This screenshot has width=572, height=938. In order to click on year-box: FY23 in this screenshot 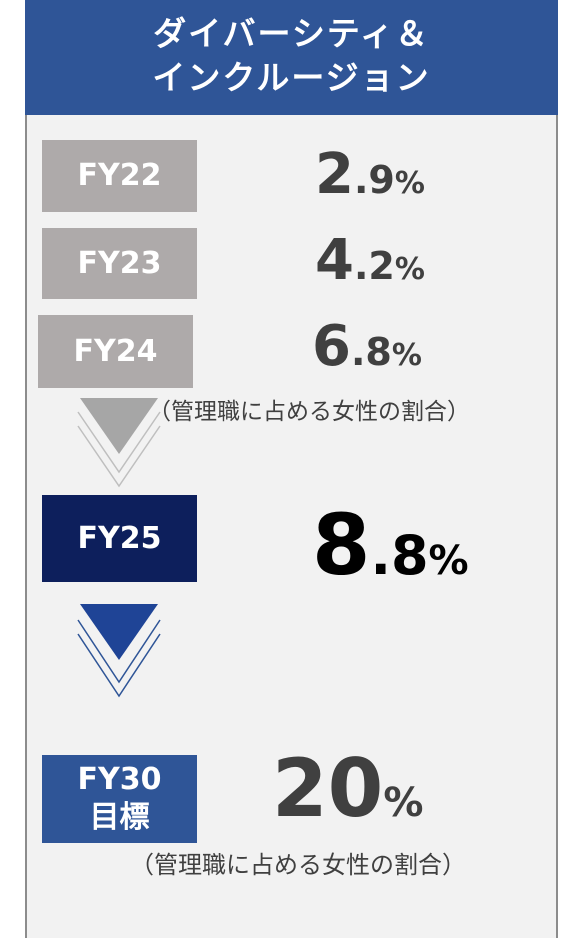, I will do `click(119, 263)`.